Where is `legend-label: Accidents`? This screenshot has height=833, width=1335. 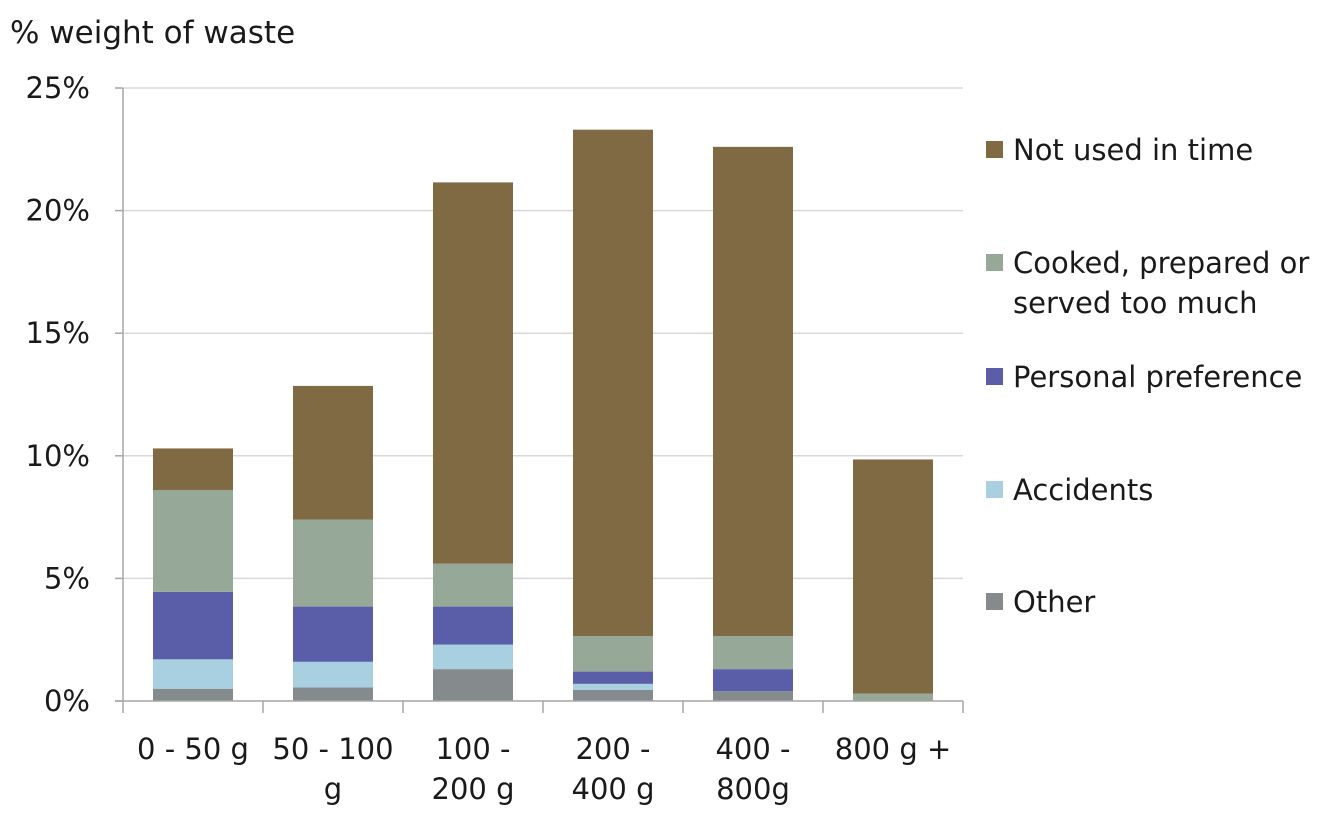
legend-label: Accidents is located at coordinates (1083, 490).